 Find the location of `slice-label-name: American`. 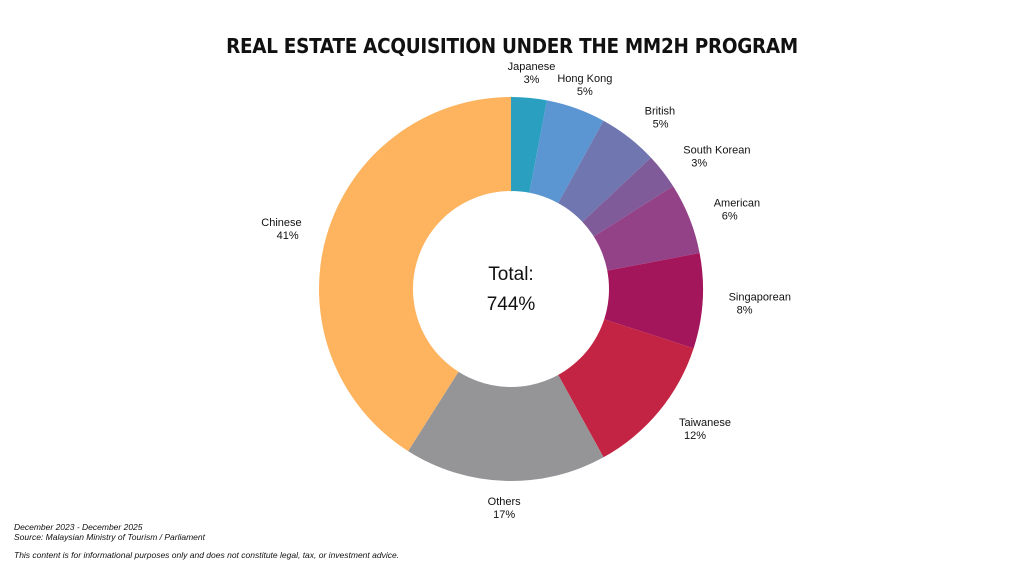

slice-label-name: American is located at coordinates (737, 204).